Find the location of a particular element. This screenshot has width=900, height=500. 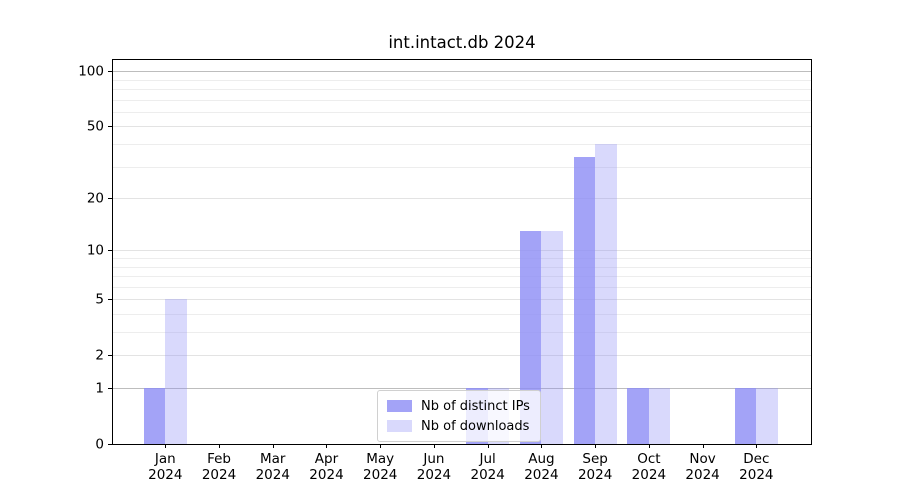

legend-swatch-distinct-ips-icon is located at coordinates (399, 406).